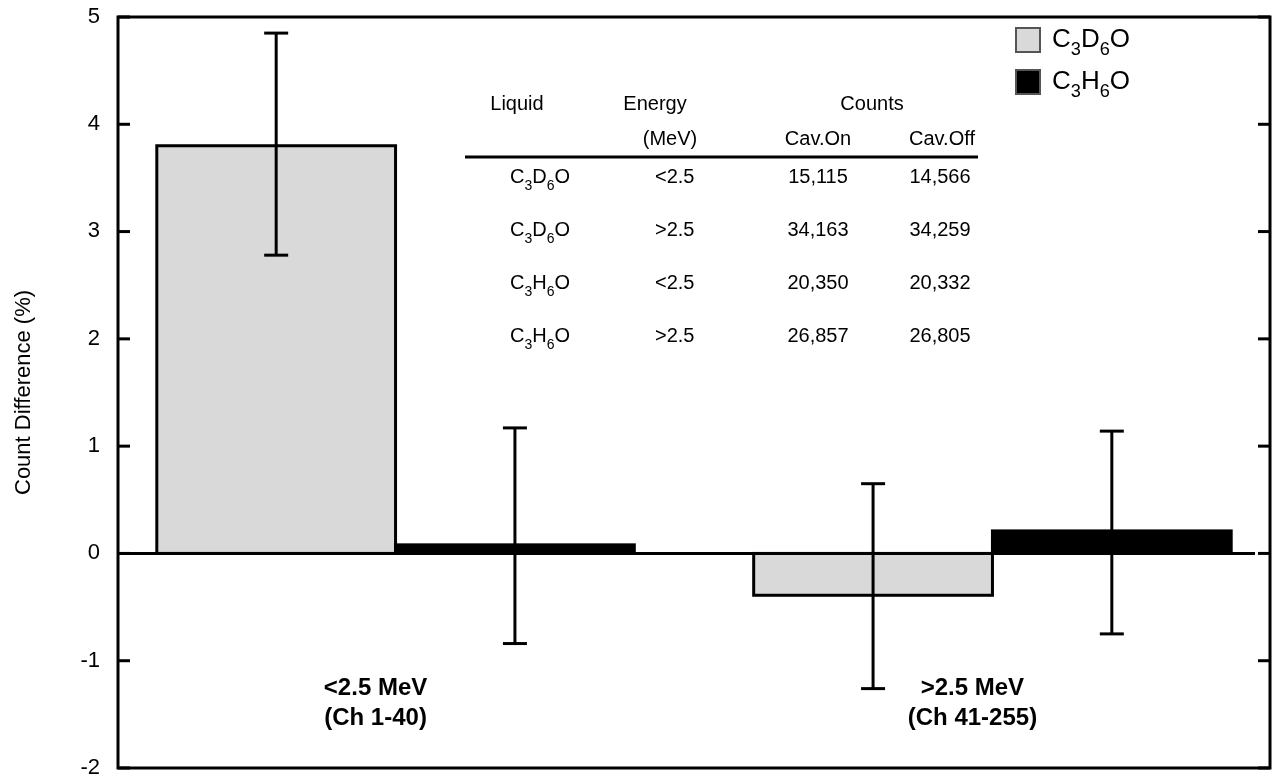  I want to click on annotation: 15,115, so click(818, 176).